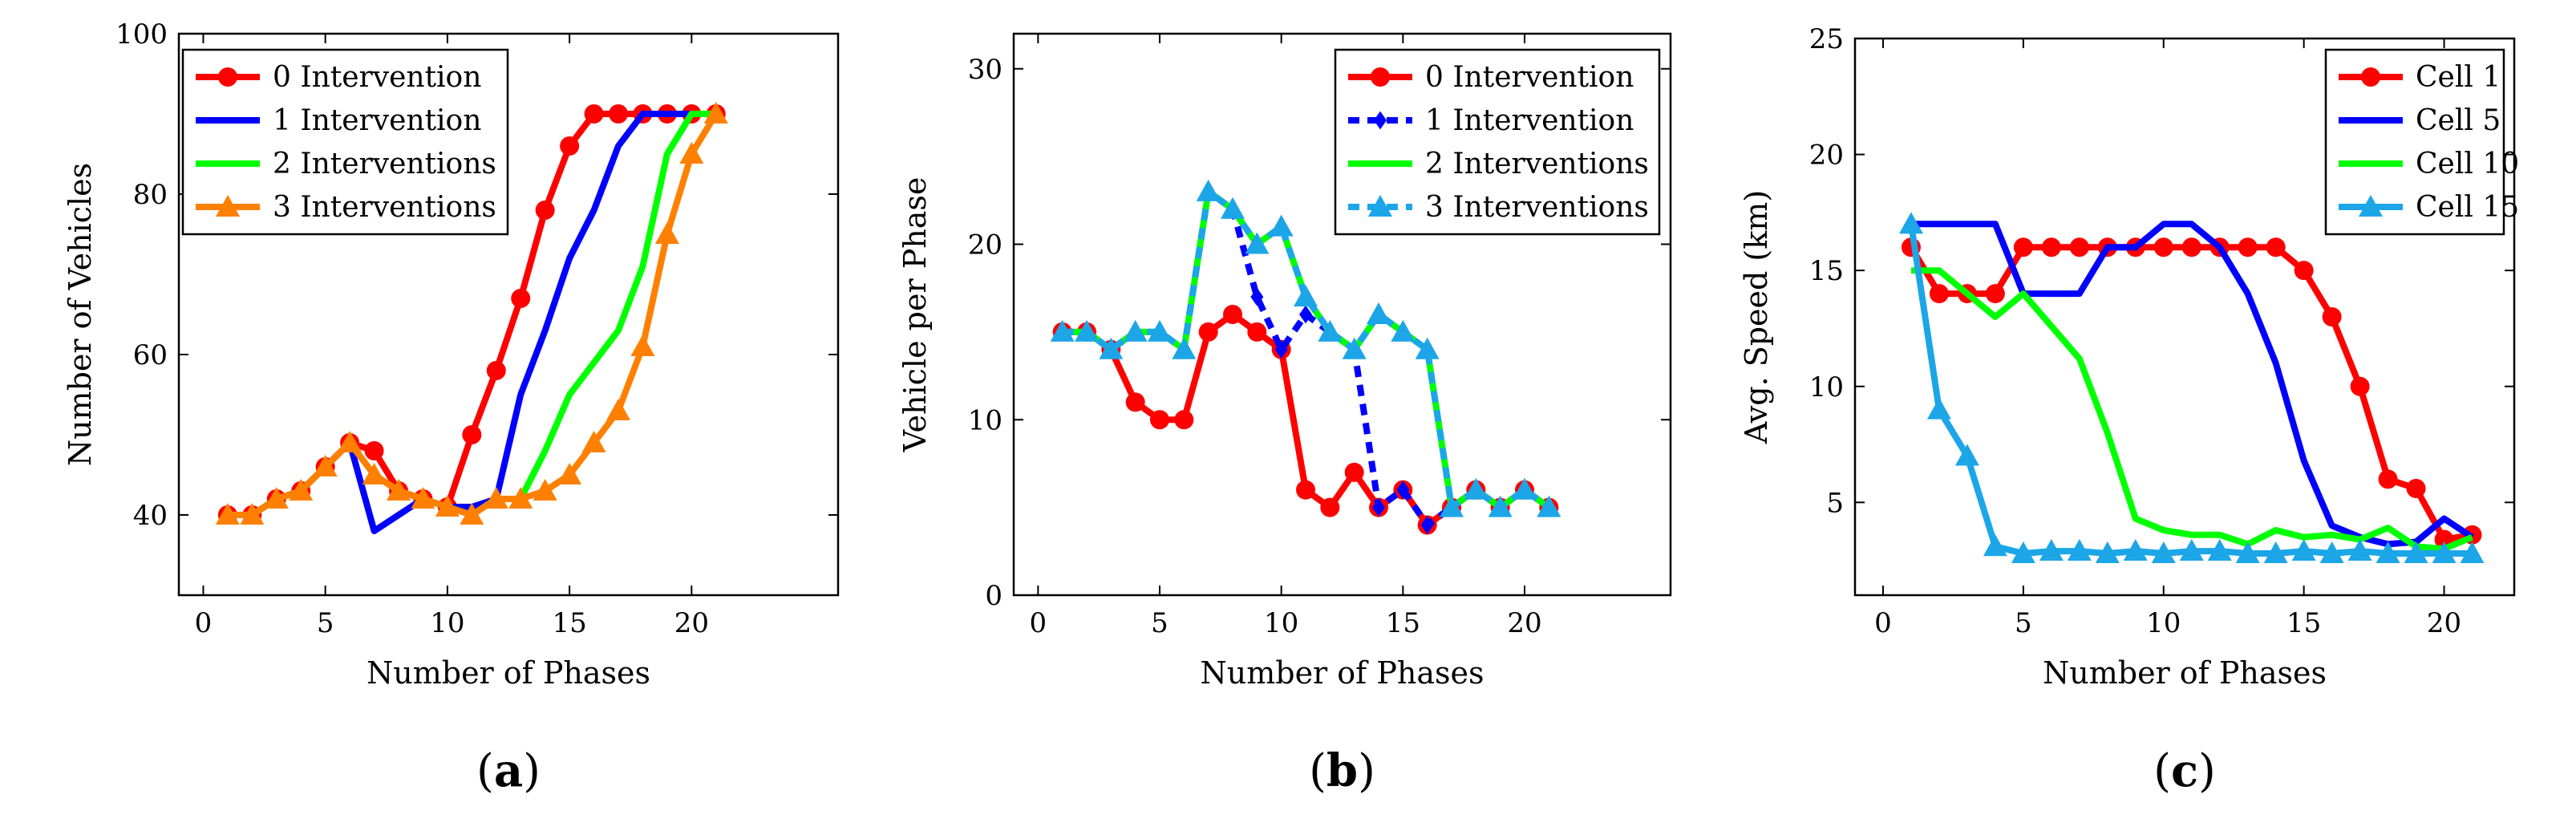 The image size is (2576, 831). Describe the element at coordinates (1038, 623) in the screenshot. I see `x-tick-label: 0` at that location.